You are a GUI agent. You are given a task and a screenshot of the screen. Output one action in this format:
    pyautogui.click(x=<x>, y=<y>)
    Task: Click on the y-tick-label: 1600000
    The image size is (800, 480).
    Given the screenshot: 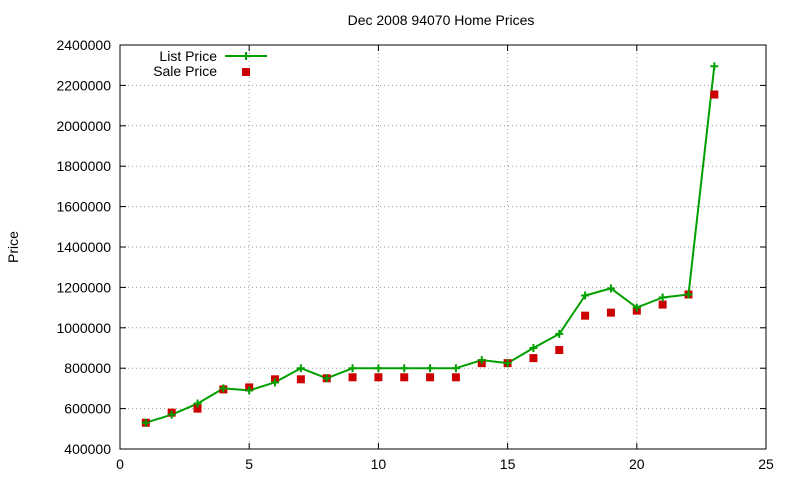 What is the action you would take?
    pyautogui.click(x=83, y=207)
    